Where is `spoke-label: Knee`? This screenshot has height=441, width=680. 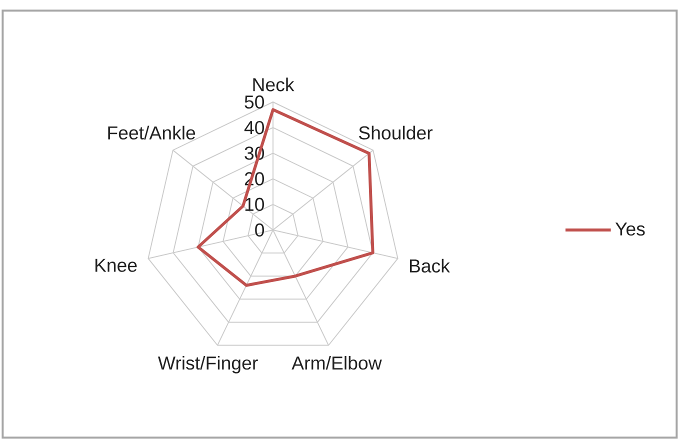 spoke-label: Knee is located at coordinates (116, 265).